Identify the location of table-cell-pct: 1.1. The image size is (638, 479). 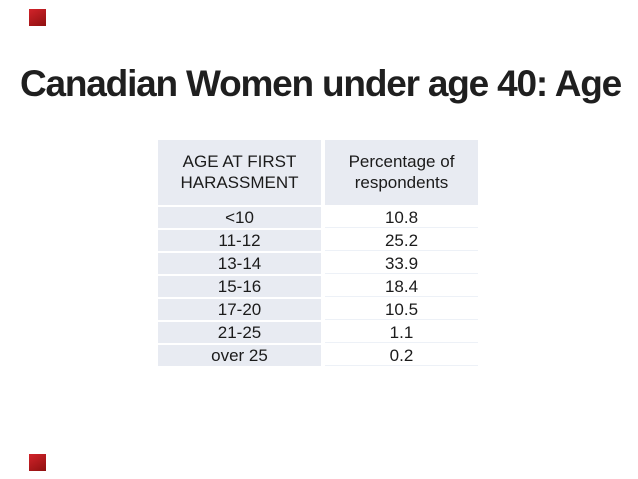
(401, 332).